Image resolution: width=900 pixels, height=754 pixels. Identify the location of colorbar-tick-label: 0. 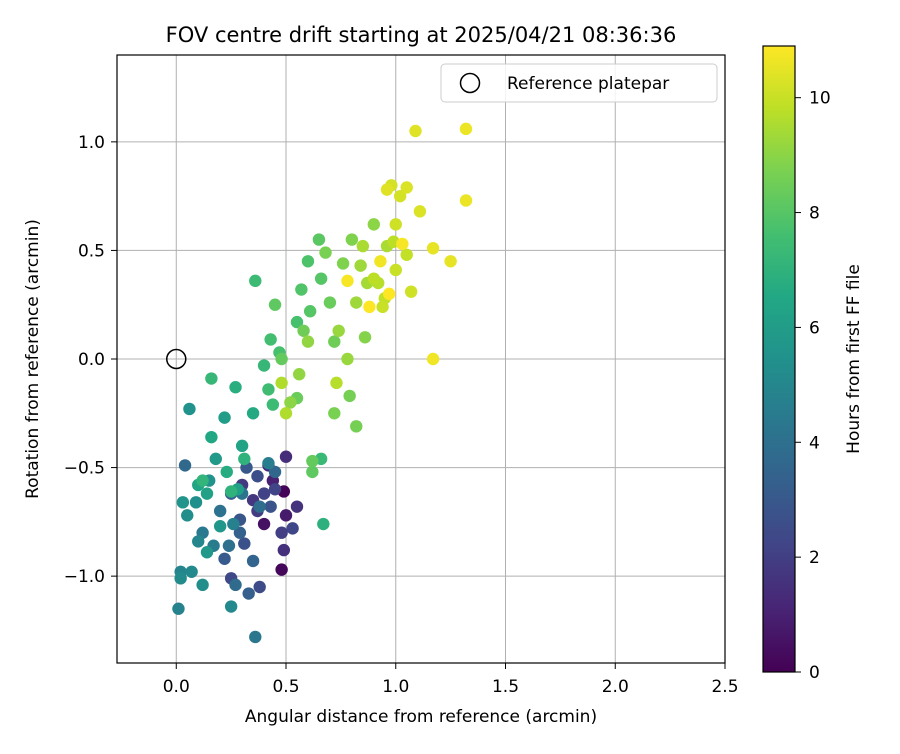
(814, 673).